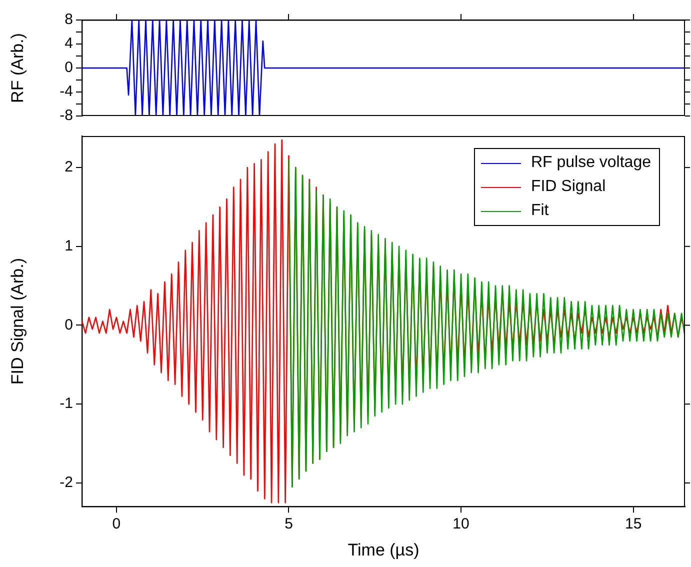 This screenshot has width=691, height=567. I want to click on y-axis-title: FID Signal (Arb.), so click(17, 321).